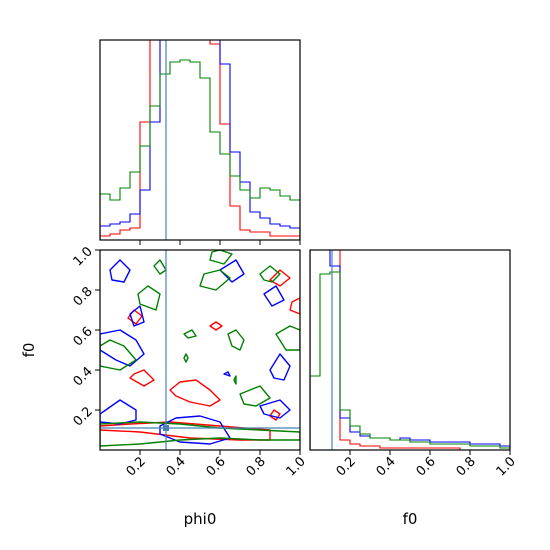 The image size is (550, 550). What do you see at coordinates (410, 360) in the screenshot?
I see `f0-histogram-green-step` at bounding box center [410, 360].